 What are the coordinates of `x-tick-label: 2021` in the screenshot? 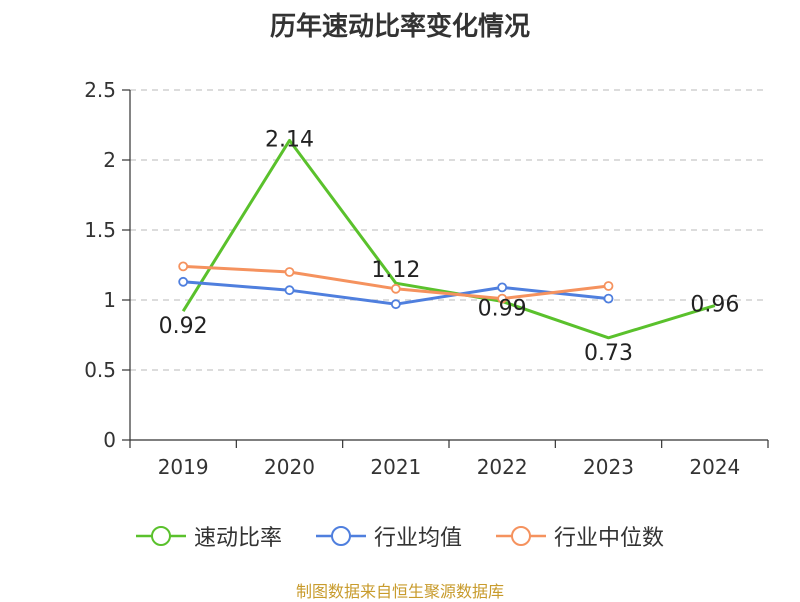 It's located at (395, 467).